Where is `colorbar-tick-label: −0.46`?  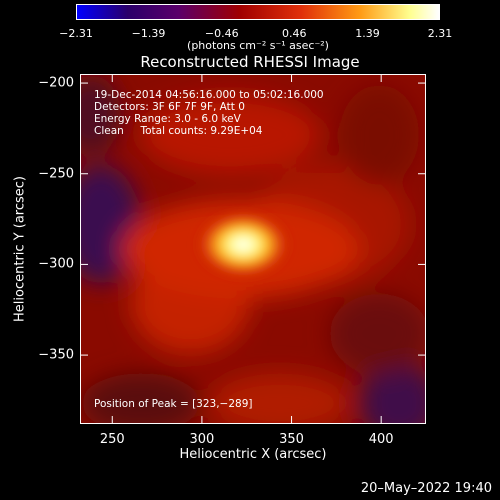 colorbar-tick-label: −0.46 is located at coordinates (221, 33).